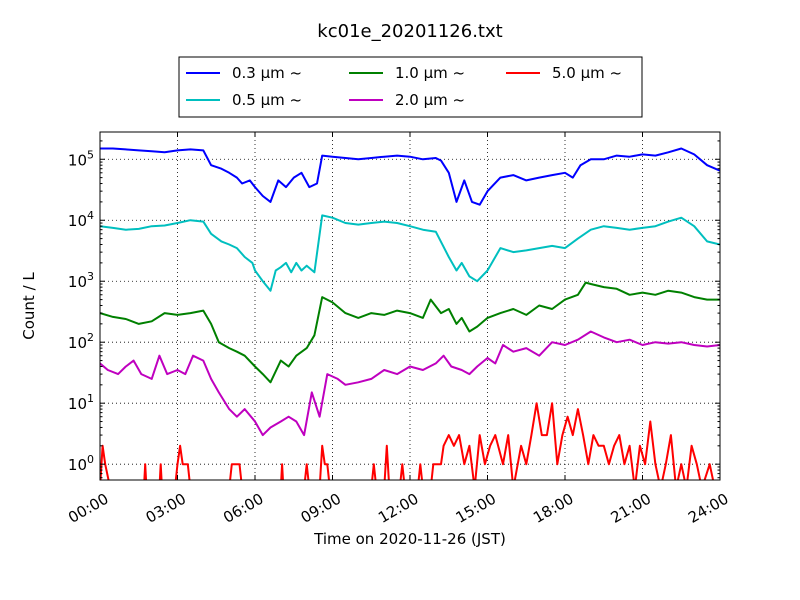  Describe the element at coordinates (81, 158) in the screenshot. I see `y-tick-label: 10⁵` at that location.